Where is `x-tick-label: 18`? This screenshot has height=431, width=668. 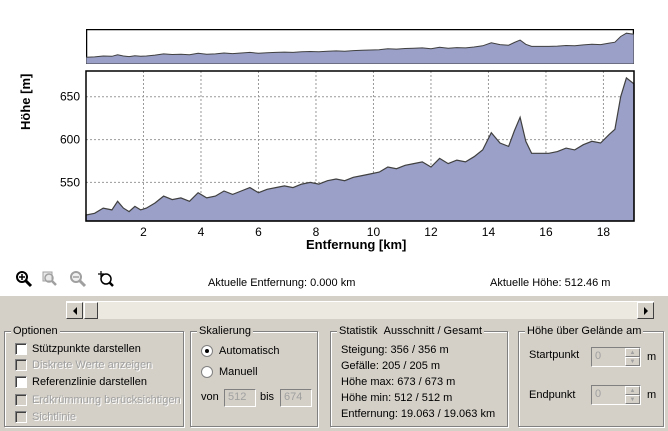
x-tick-label: 18 is located at coordinates (604, 232).